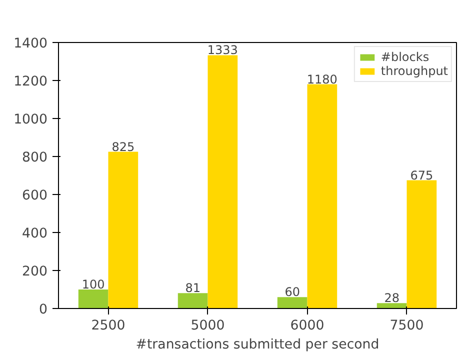  What do you see at coordinates (222, 50) in the screenshot?
I see `data-label: 1333` at bounding box center [222, 50].